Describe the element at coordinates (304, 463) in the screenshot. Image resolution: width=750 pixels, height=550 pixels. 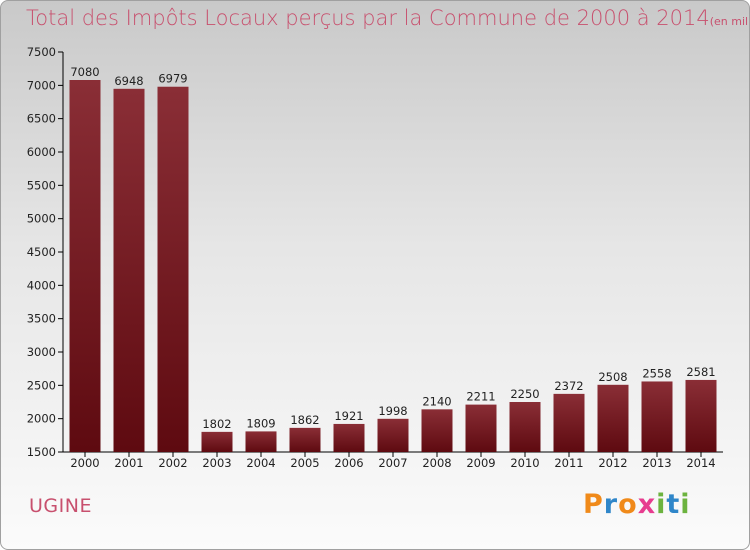
I see `x-tick-label: 2005` at that location.